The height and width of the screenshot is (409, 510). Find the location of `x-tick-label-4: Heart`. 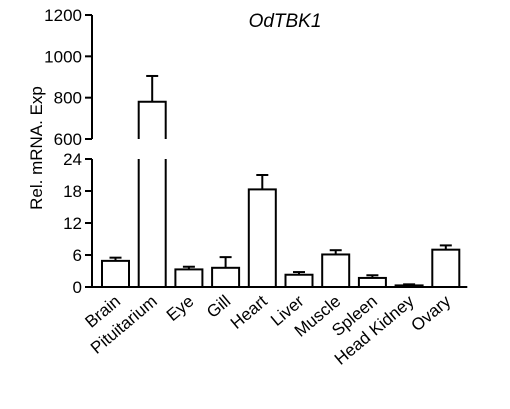

x-tick-label-4: Heart is located at coordinates (249, 311).